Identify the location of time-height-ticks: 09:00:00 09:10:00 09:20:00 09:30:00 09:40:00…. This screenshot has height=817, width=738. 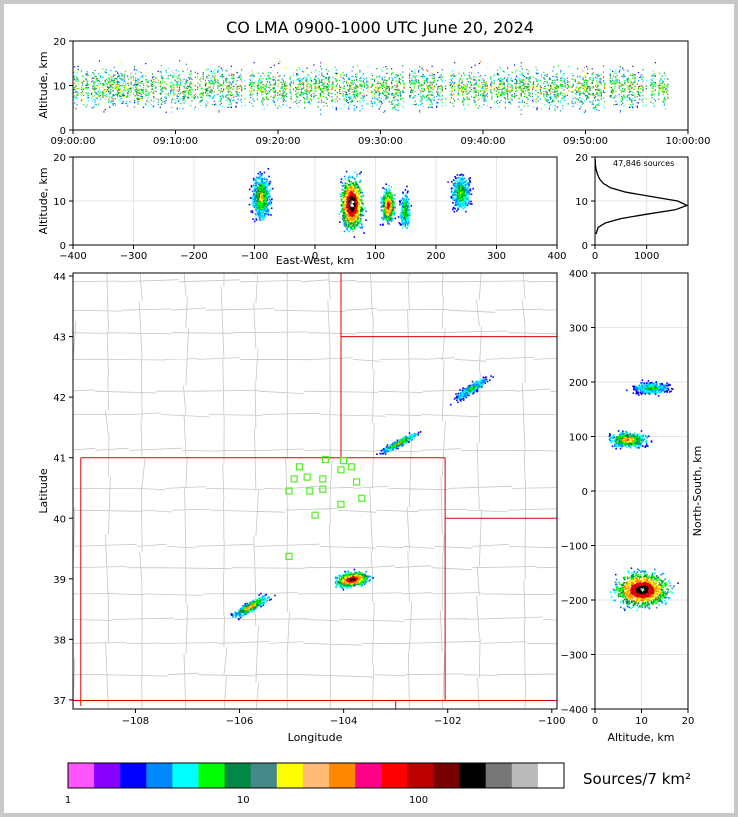
(381, 92).